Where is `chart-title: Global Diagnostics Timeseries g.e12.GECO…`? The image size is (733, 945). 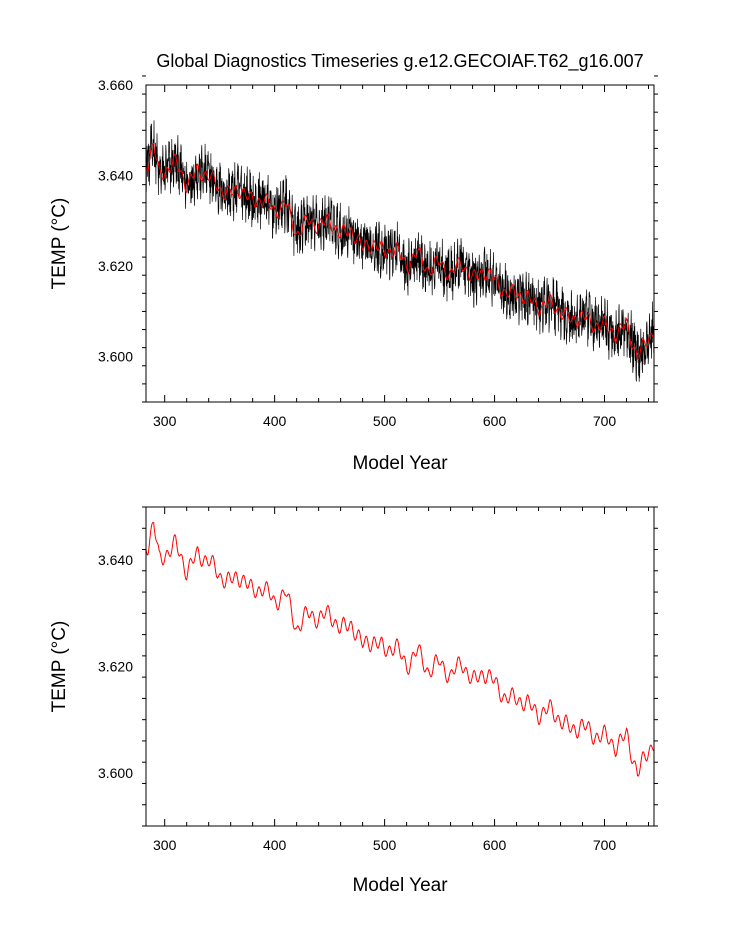
chart-title: Global Diagnostics Timeseries g.e12.GECO… is located at coordinates (399, 61).